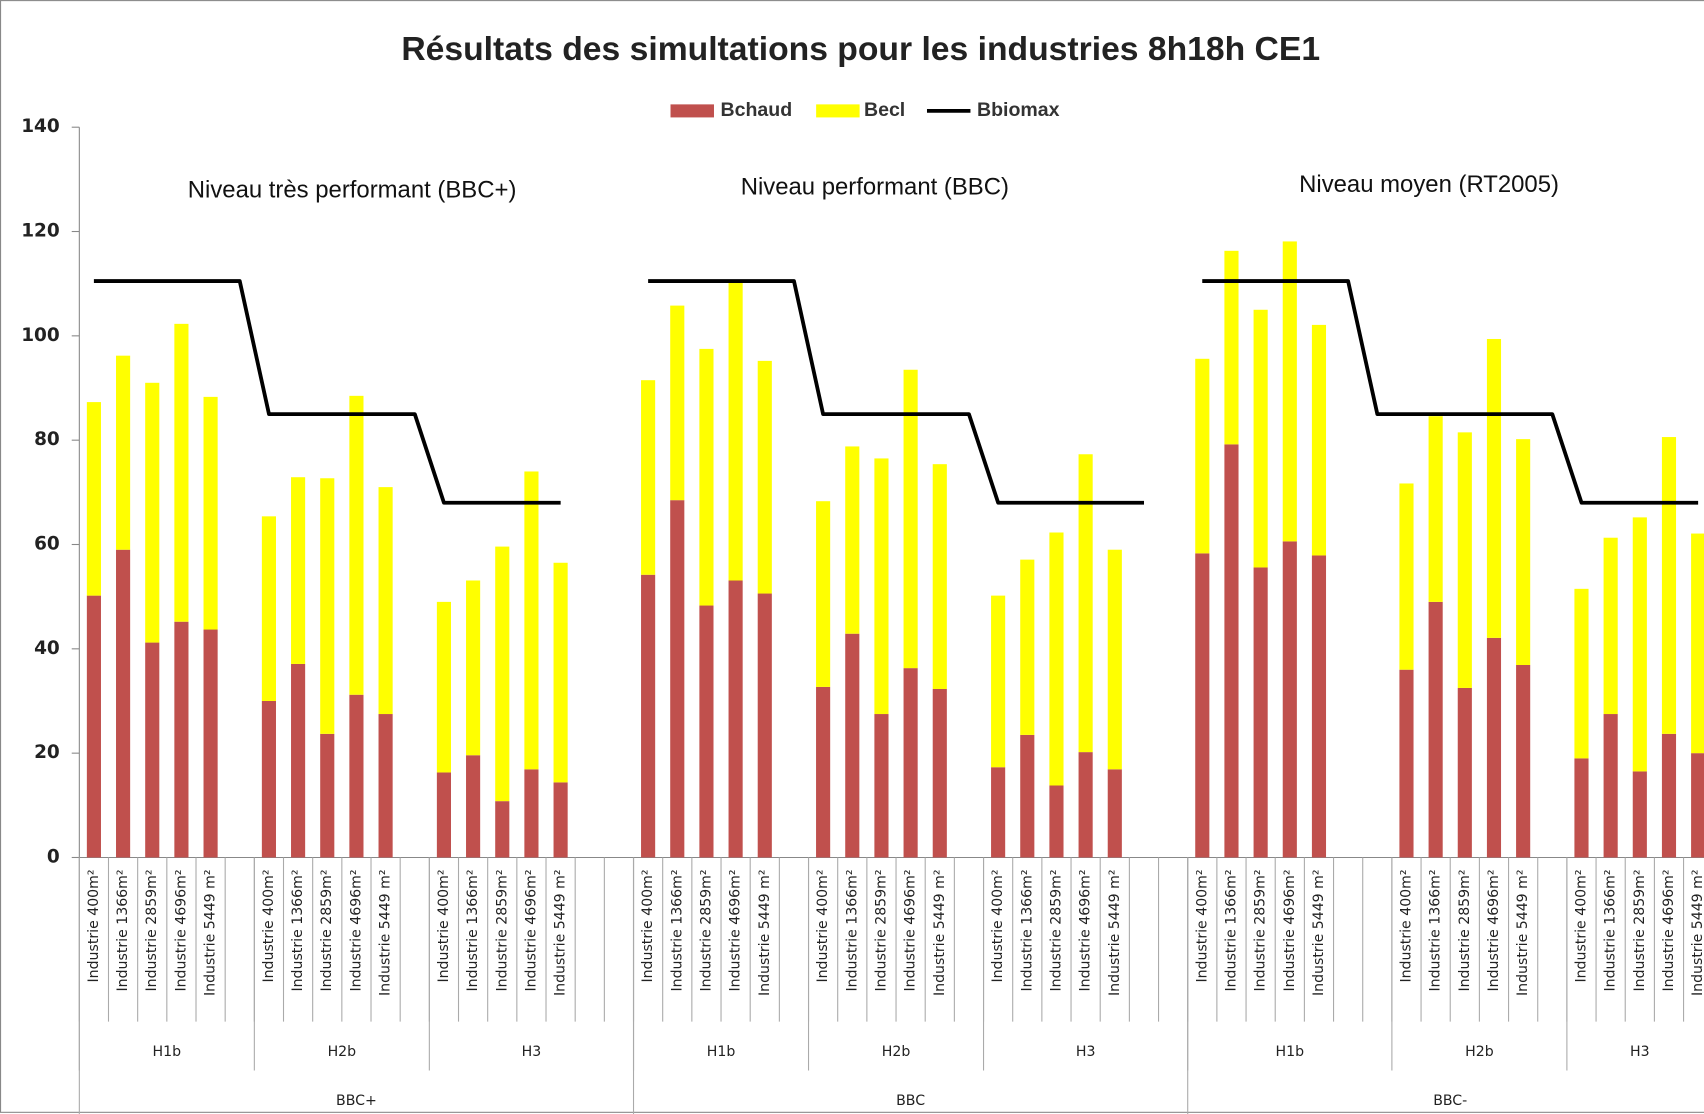  Describe the element at coordinates (757, 110) in the screenshot. I see `legend-label: Bchaud` at that location.